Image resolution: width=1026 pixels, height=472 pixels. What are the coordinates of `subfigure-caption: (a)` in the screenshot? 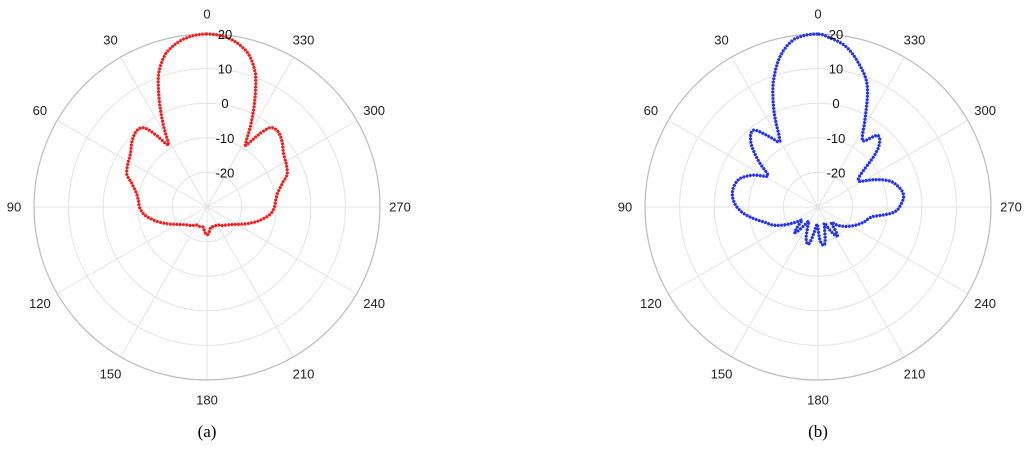 It's located at (207, 431).